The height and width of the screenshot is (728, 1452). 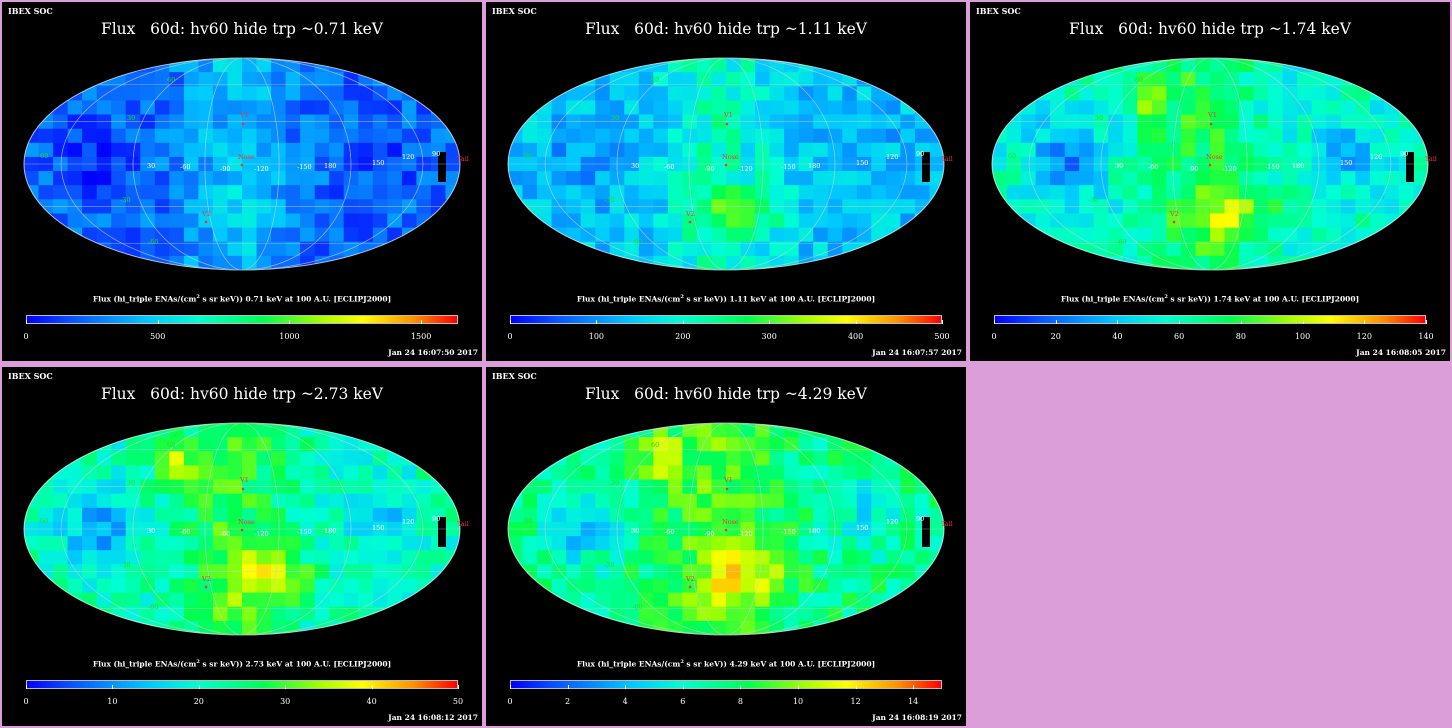 What do you see at coordinates (285, 701) in the screenshot?
I see `colorbar-tick-label: 30` at bounding box center [285, 701].